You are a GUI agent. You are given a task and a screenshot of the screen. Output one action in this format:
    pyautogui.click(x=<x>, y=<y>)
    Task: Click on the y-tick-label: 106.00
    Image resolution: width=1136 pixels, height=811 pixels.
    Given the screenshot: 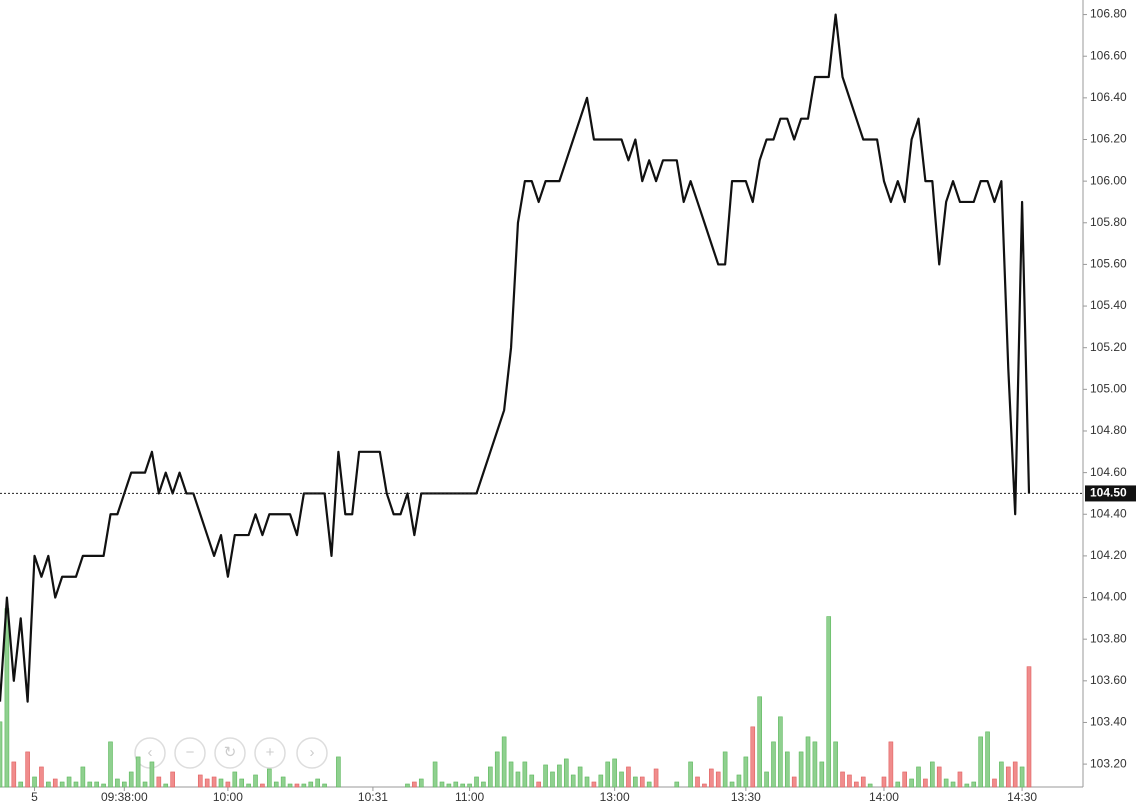 What is the action you would take?
    pyautogui.click(x=1108, y=180)
    